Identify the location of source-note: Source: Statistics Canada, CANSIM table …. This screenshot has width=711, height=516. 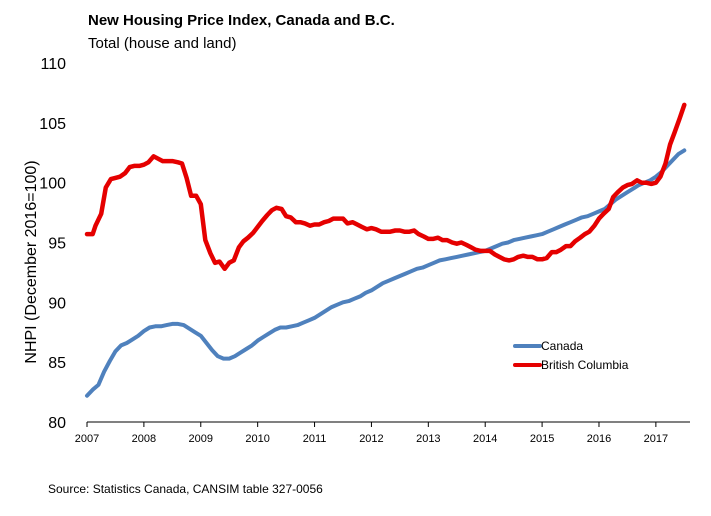
(185, 489).